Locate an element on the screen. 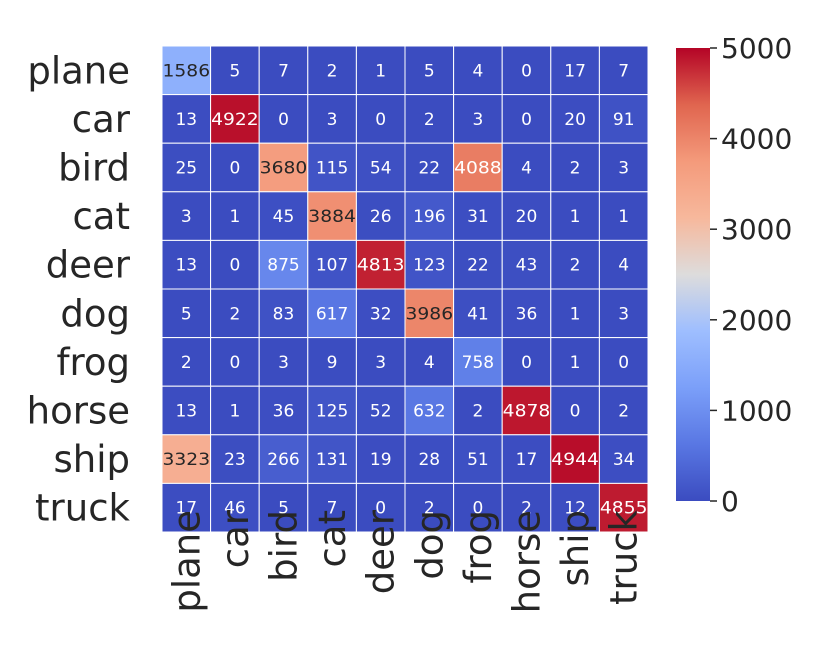 Image resolution: width=830 pixels, height=664 pixels. cell-value-label: 131 is located at coordinates (332, 460).